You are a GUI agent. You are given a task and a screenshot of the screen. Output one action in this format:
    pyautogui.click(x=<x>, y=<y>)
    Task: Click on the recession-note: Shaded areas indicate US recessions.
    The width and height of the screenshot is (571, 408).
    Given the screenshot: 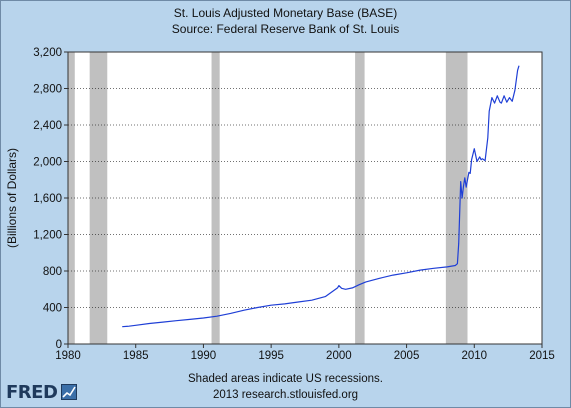 What is the action you would take?
    pyautogui.click(x=285, y=379)
    